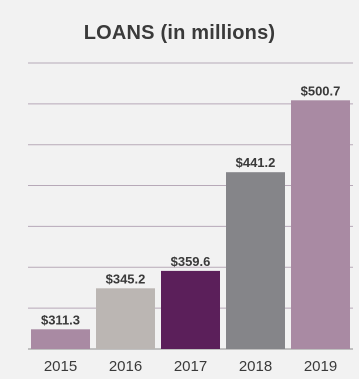 The width and height of the screenshot is (359, 379). Describe the element at coordinates (256, 162) in the screenshot. I see `data-label-2018: $441.2` at that location.